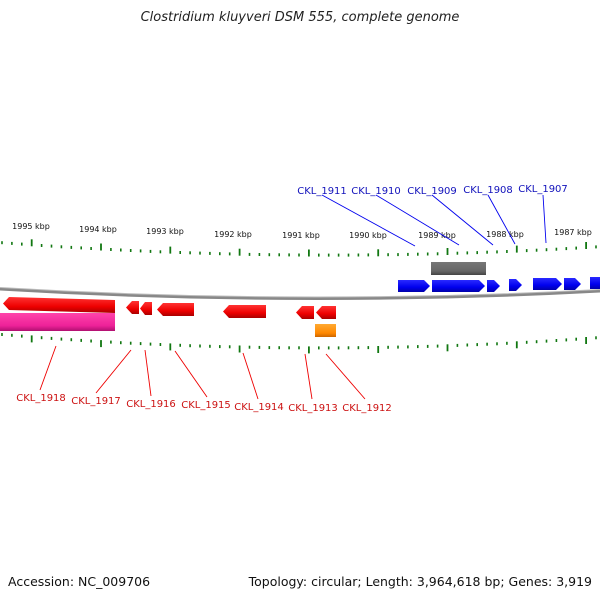 The height and width of the screenshot is (600, 600). What do you see at coordinates (299, 248) in the screenshot?
I see `scale-ticks-upper` at bounding box center [299, 248].